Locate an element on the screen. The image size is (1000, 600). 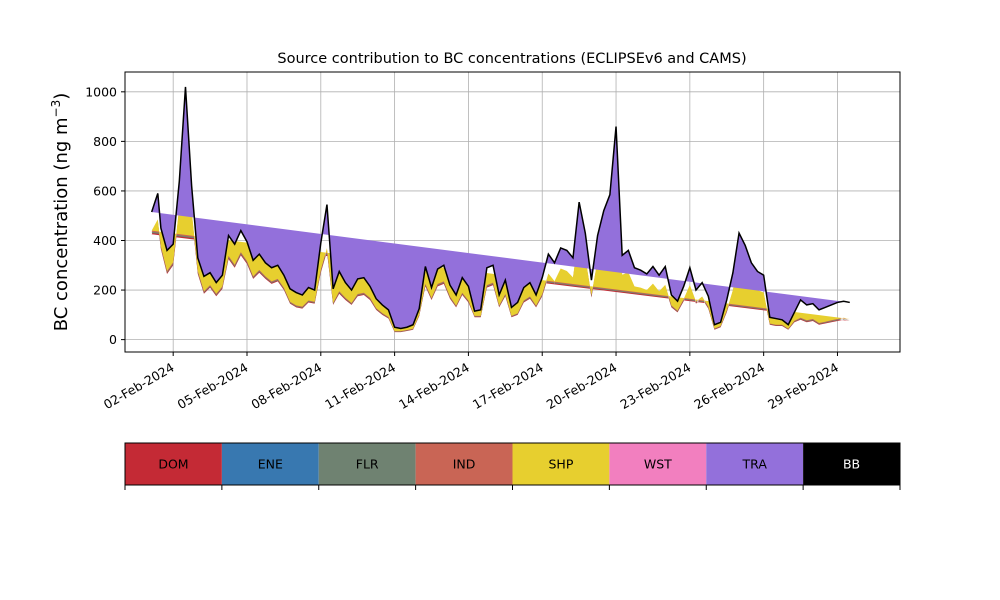
legend-swatch-tra is located at coordinates (755, 464).